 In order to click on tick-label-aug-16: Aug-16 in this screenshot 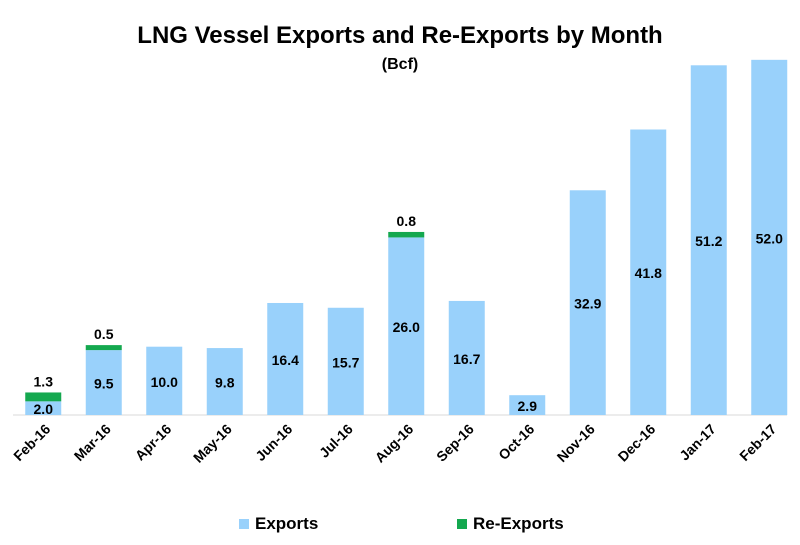, I will do `click(394, 443)`.